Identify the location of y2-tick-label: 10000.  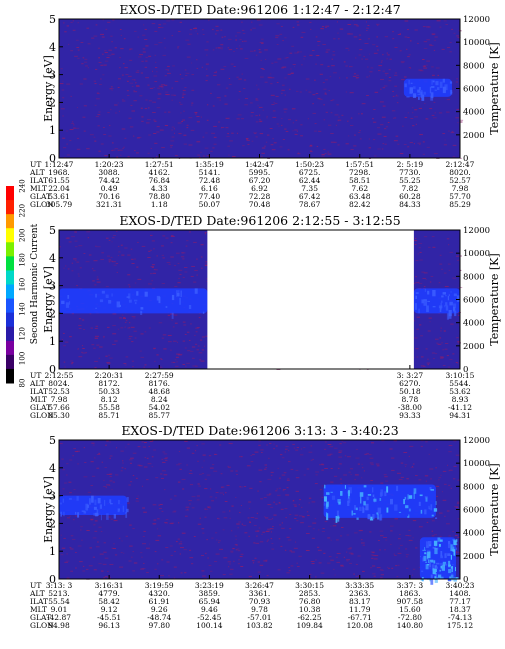
(476, 464).